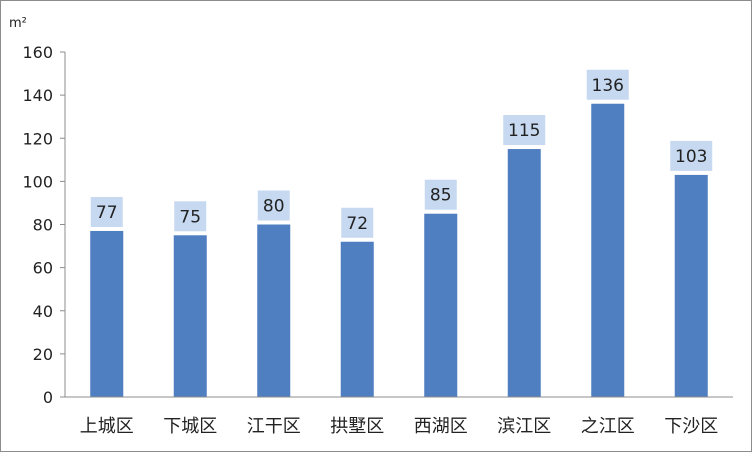 The height and width of the screenshot is (453, 752). I want to click on y-axis-unit-label: m², so click(18, 23).